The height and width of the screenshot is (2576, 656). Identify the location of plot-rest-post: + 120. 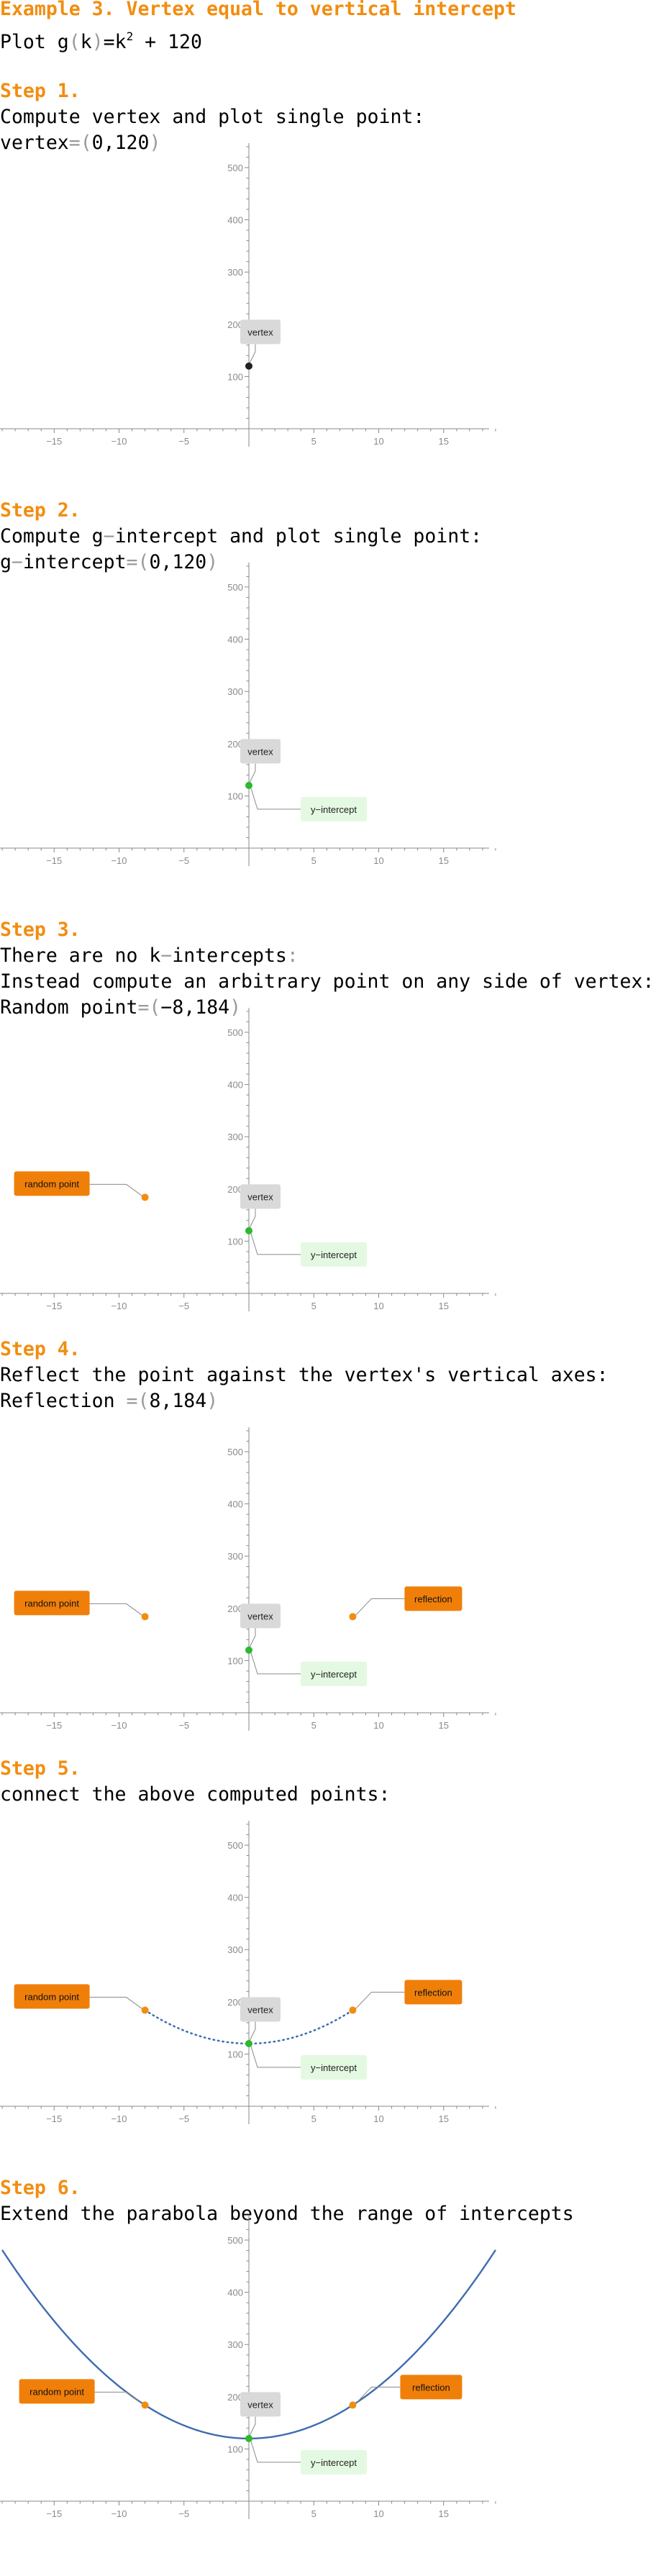
(167, 42).